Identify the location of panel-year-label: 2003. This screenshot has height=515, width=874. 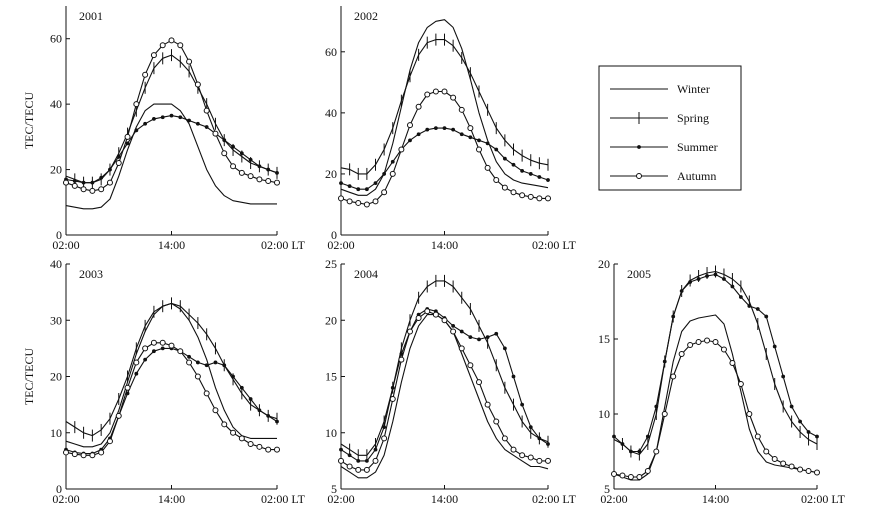
(91, 274).